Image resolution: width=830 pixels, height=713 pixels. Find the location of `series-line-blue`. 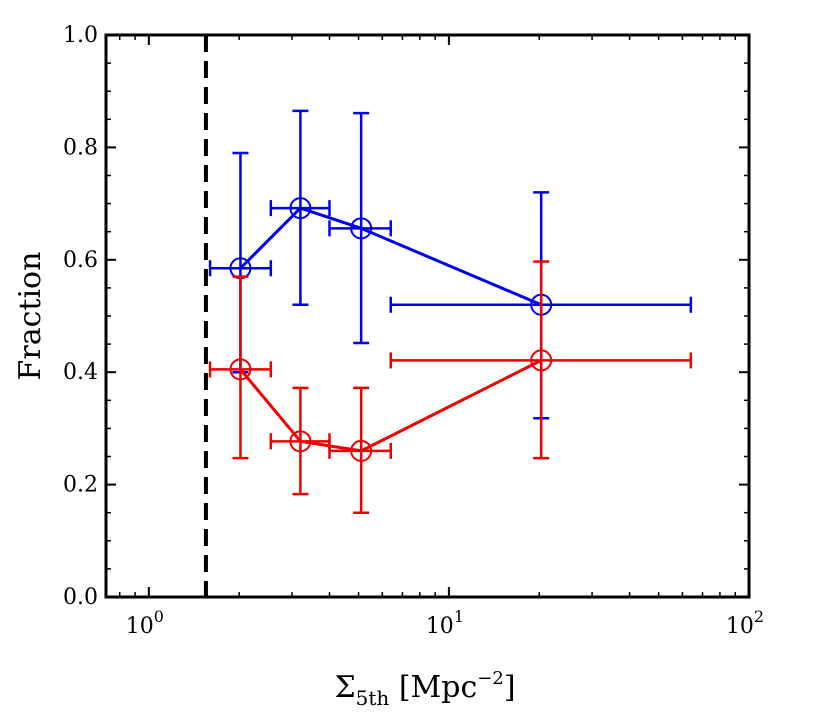

series-line-blue is located at coordinates (390, 256).